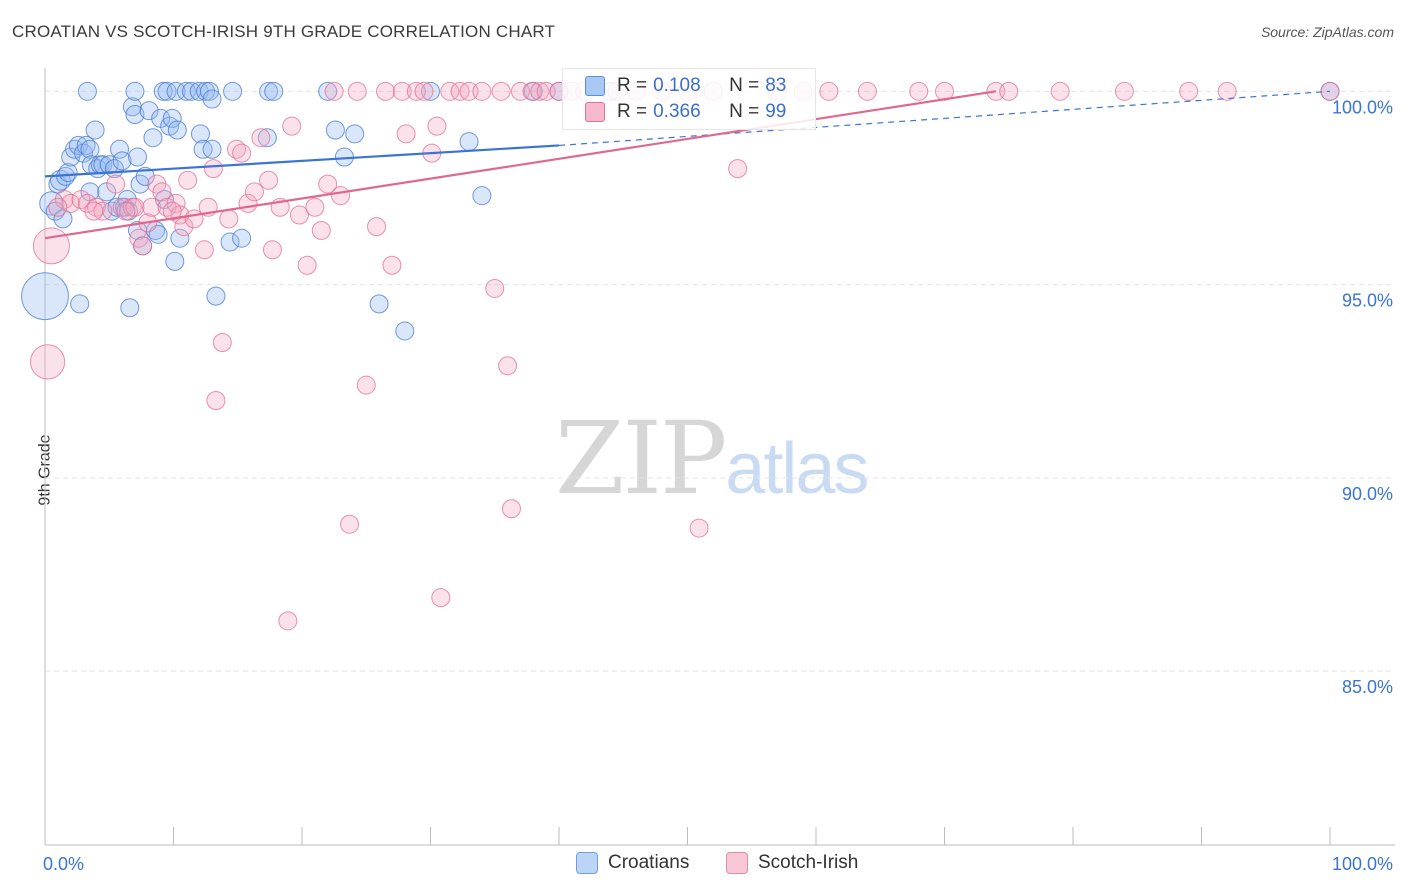 This screenshot has width=1406, height=892. Describe the element at coordinates (776, 111) in the screenshot. I see `legend-n-value: 99` at that location.